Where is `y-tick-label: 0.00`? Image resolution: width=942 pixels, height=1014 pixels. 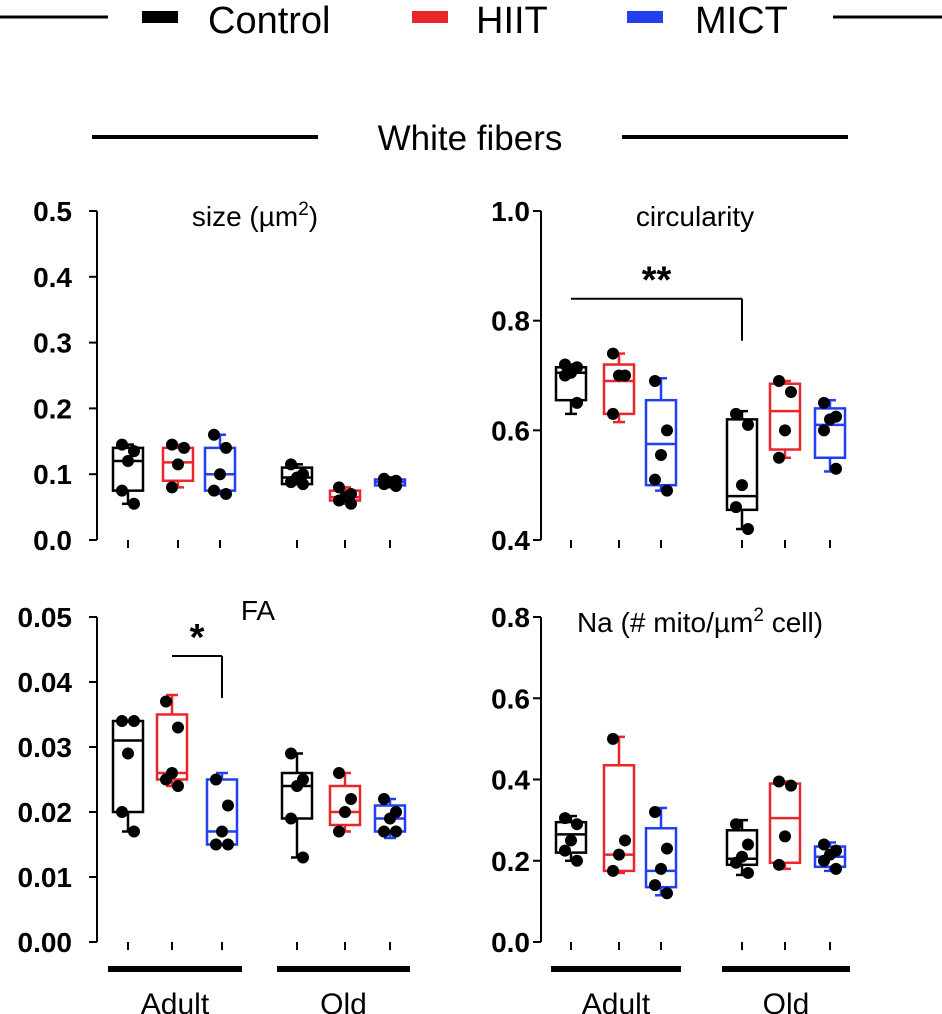 y-tick-label: 0.00 is located at coordinates (45, 942).